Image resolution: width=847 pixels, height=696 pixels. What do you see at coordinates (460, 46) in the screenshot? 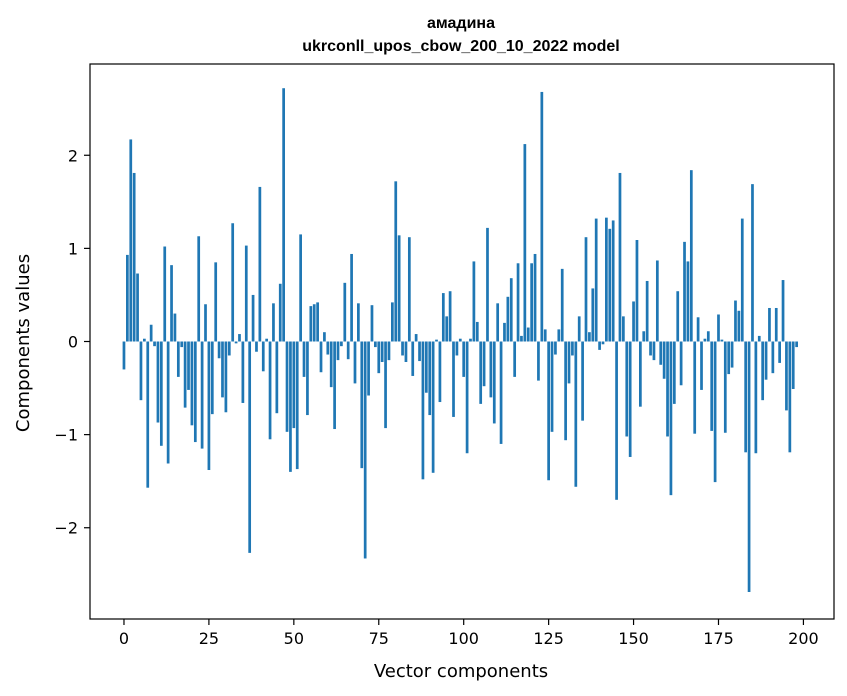
I see `chart-subtitle: ukrconll_upos_cbow_200_10_2022 model` at bounding box center [460, 46].